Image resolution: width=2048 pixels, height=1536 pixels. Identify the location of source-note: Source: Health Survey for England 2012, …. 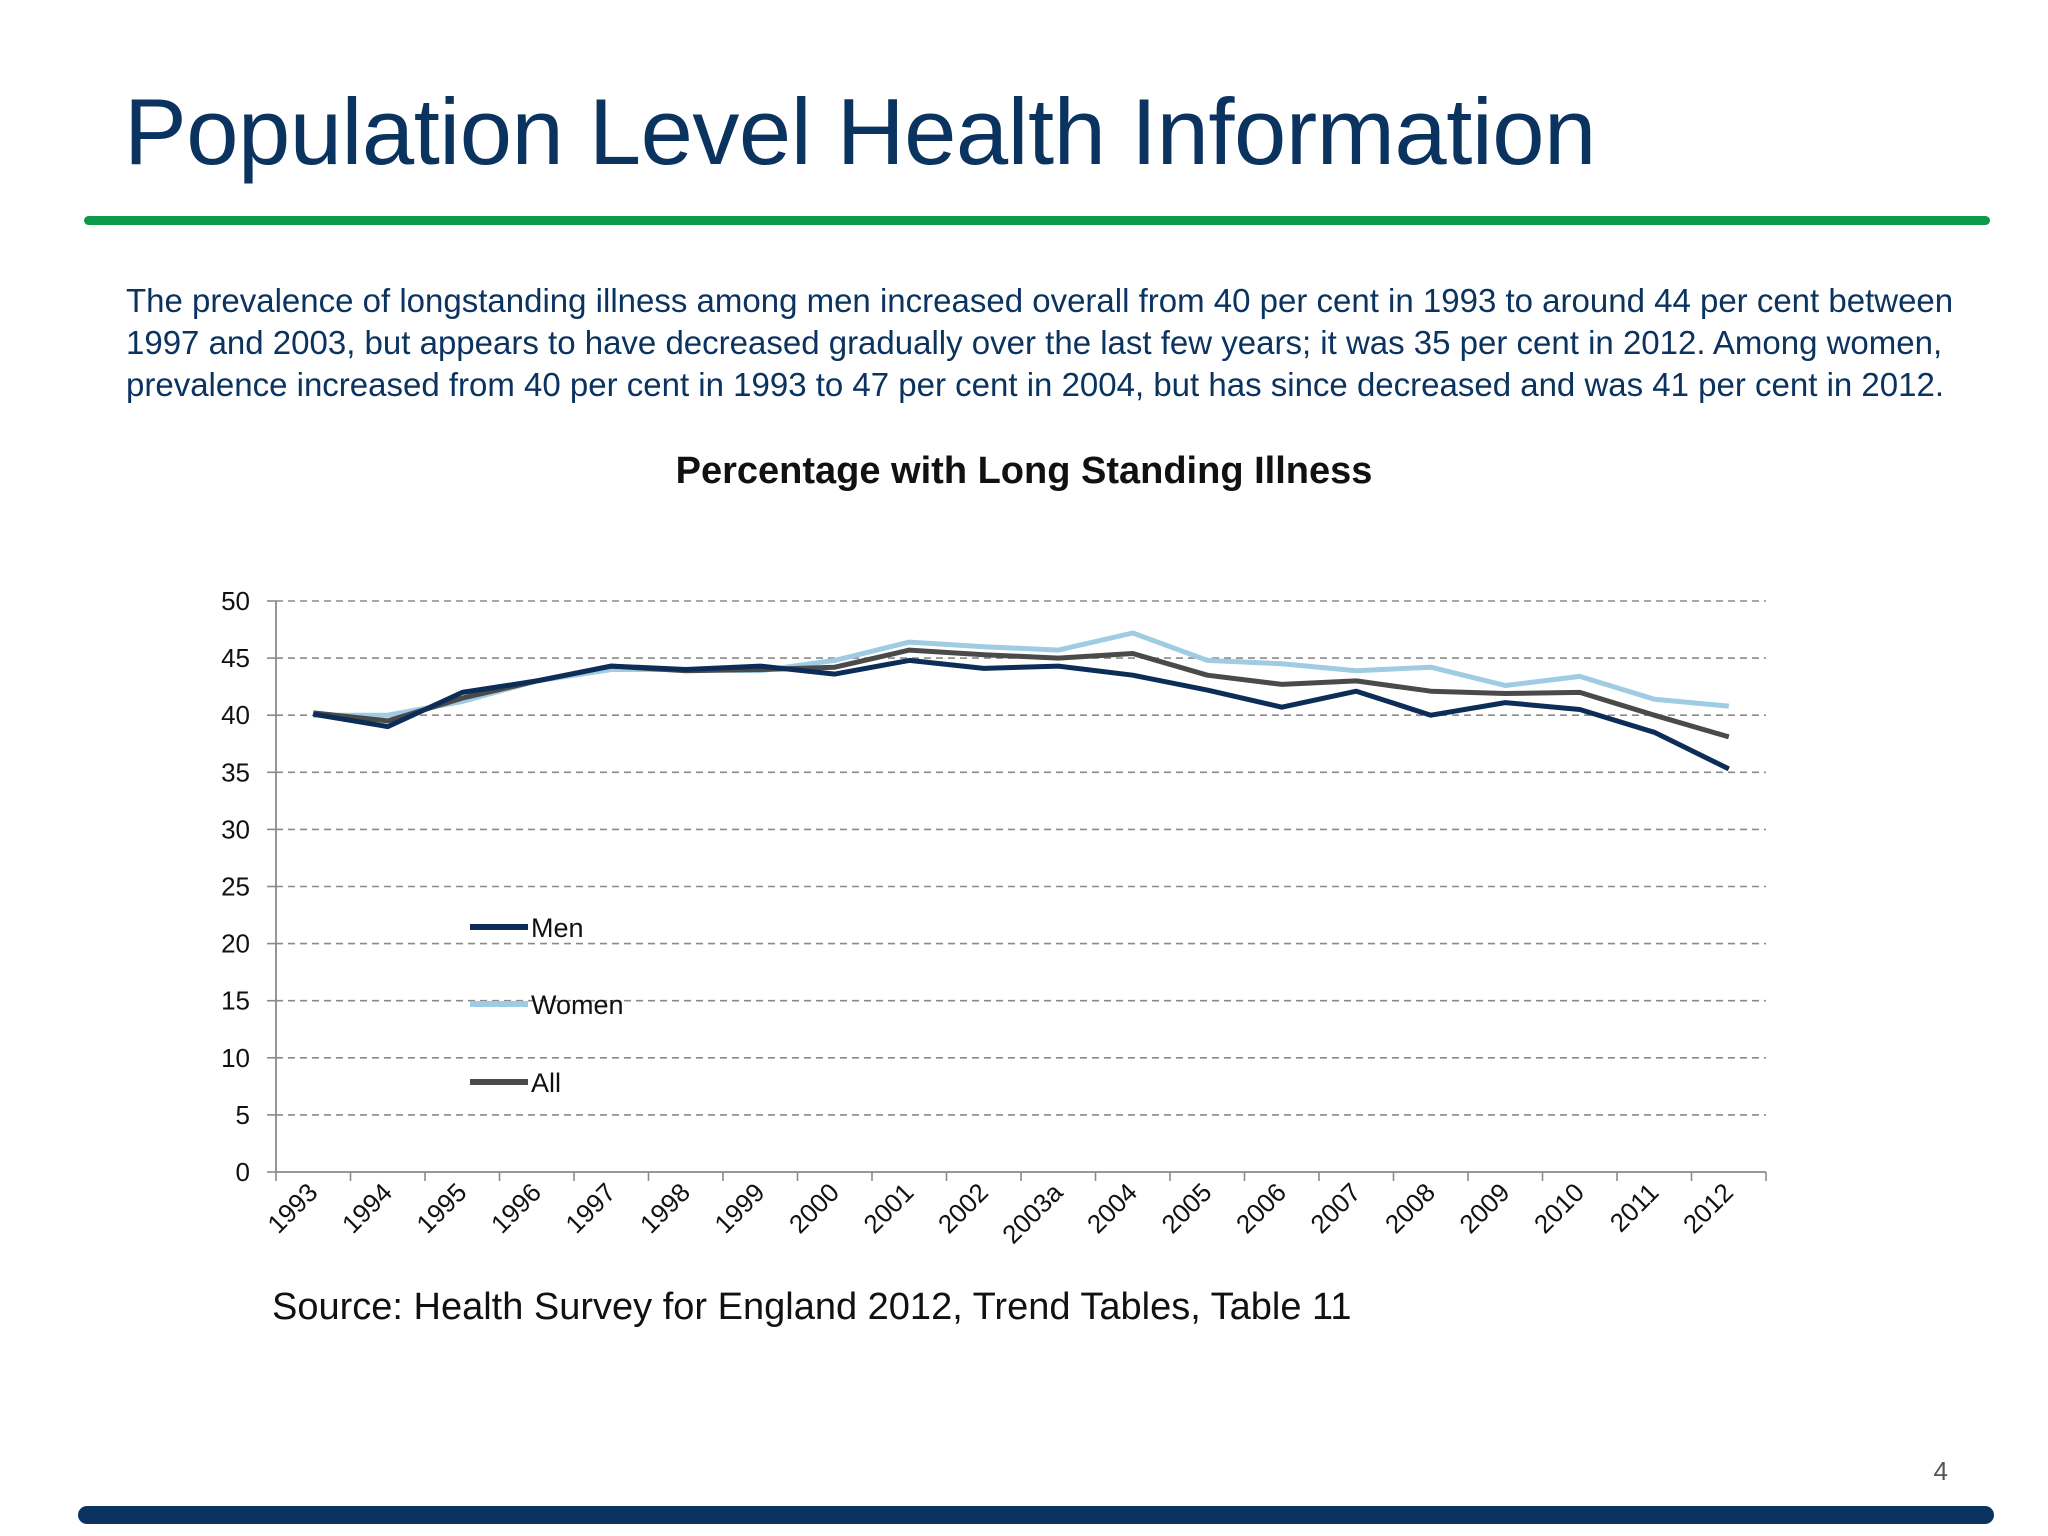
(812, 1307).